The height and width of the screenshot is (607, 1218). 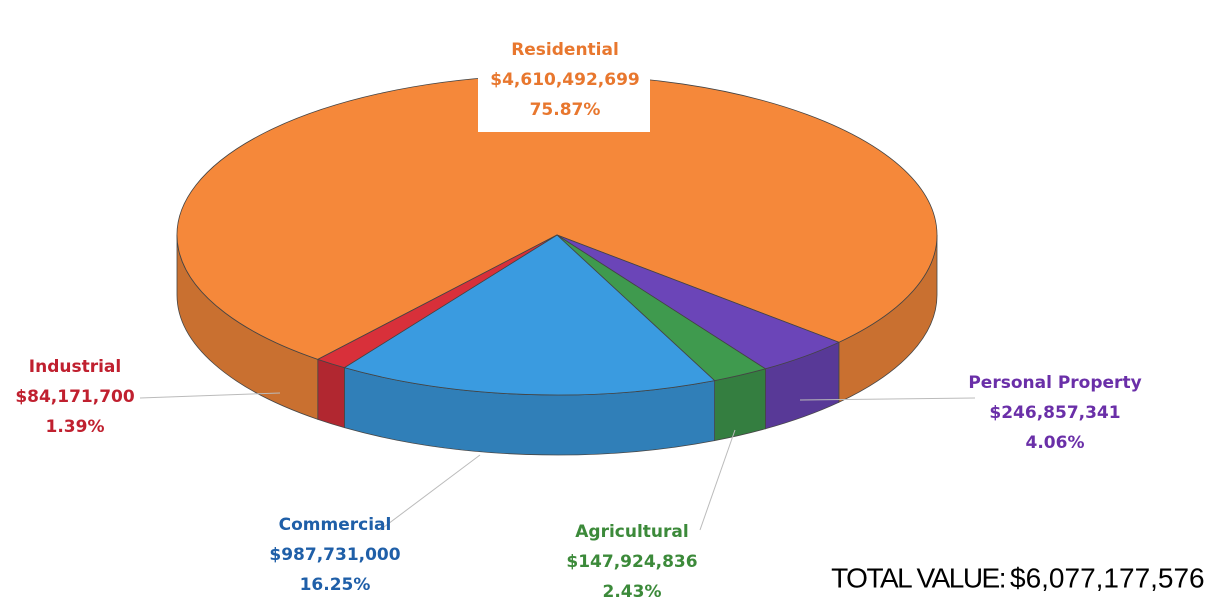 What do you see at coordinates (75, 397) in the screenshot?
I see `slice-label: $84,171,700` at bounding box center [75, 397].